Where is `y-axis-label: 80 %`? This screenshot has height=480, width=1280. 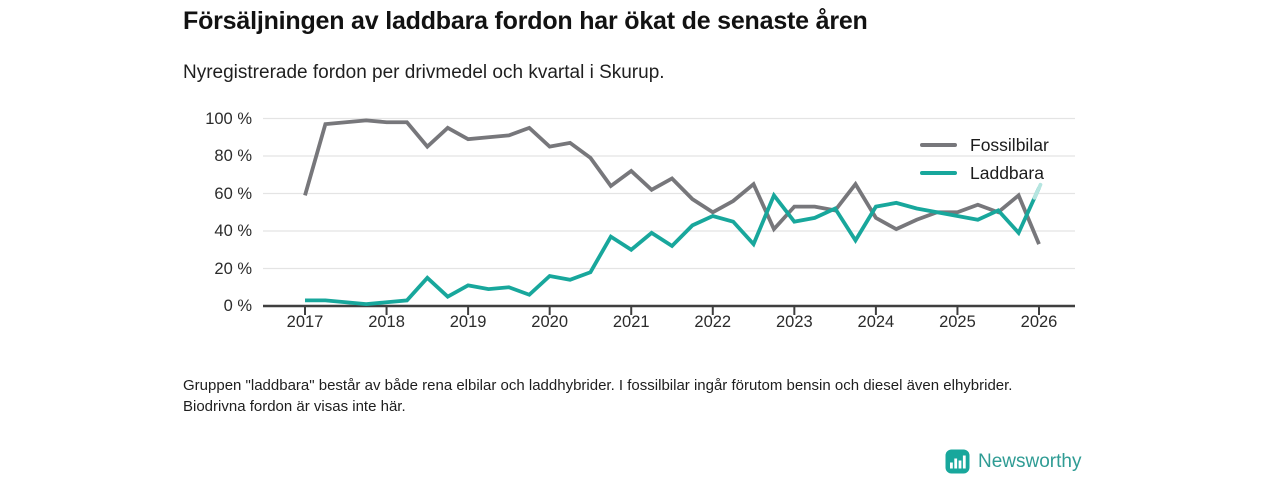 y-axis-label: 80 % is located at coordinates (233, 156).